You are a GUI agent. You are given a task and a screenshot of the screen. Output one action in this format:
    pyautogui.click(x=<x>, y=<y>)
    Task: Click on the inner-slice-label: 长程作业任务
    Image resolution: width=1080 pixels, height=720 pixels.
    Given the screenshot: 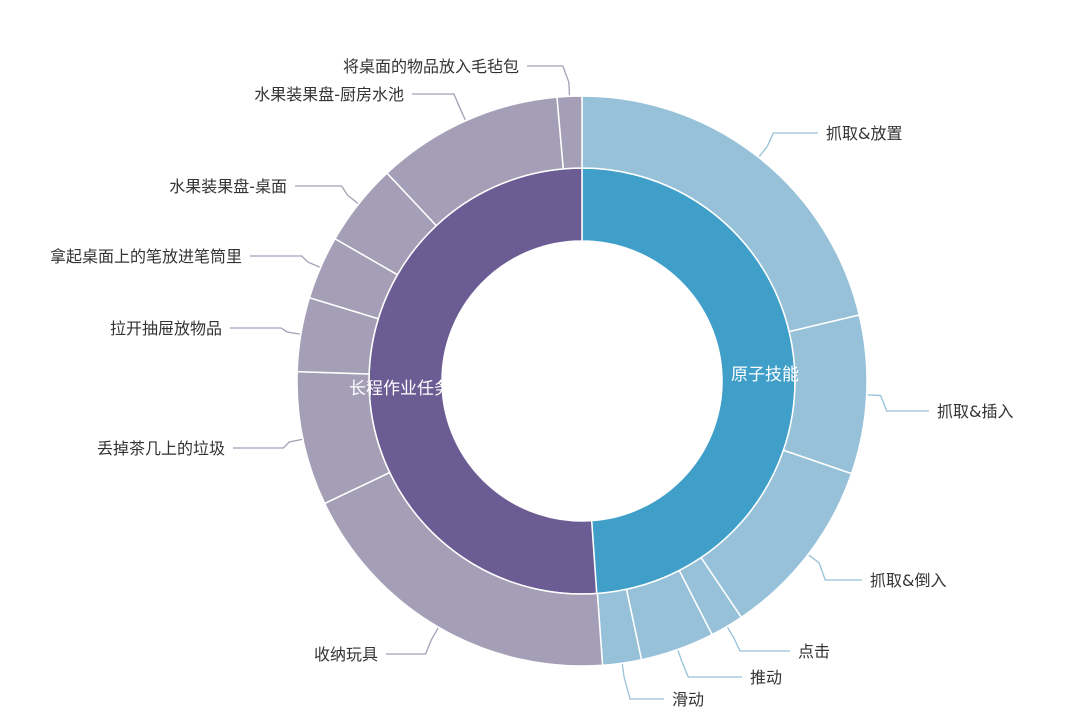 What is the action you would take?
    pyautogui.click(x=400, y=389)
    